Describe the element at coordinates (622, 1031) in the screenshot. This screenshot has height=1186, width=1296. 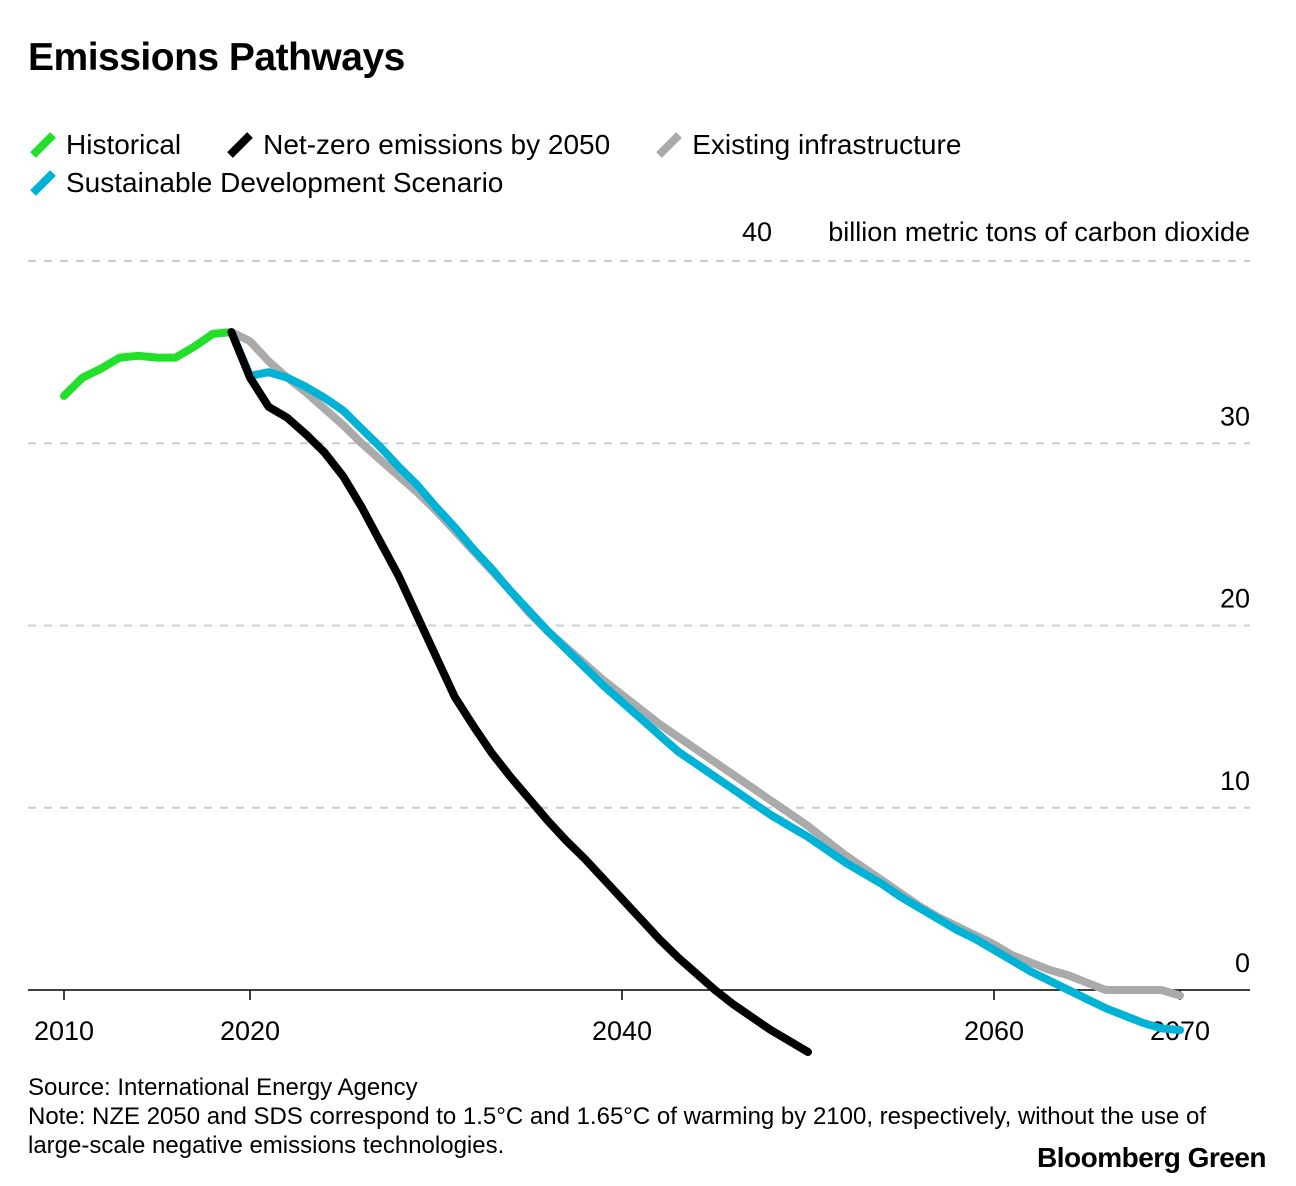
I see `x-tick-label: 2040` at that location.